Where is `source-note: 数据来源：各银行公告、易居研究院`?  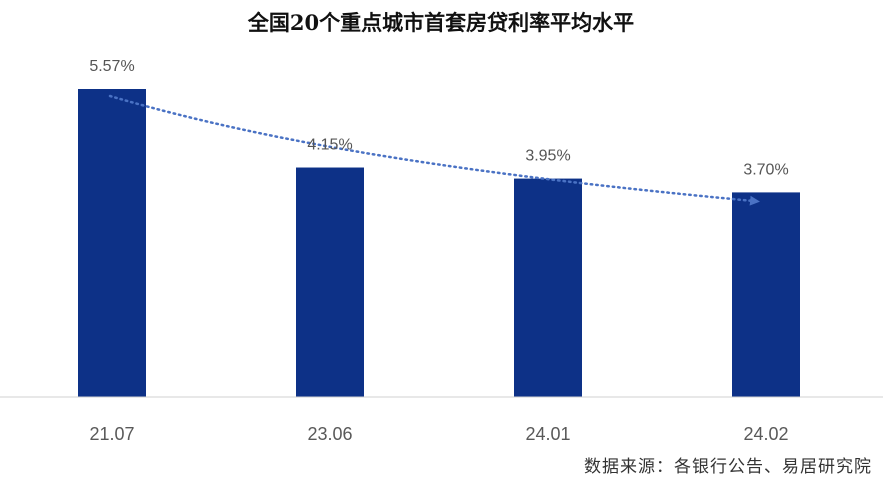
source-note: 数据来源：各银行公告、易居研究院 is located at coordinates (728, 467).